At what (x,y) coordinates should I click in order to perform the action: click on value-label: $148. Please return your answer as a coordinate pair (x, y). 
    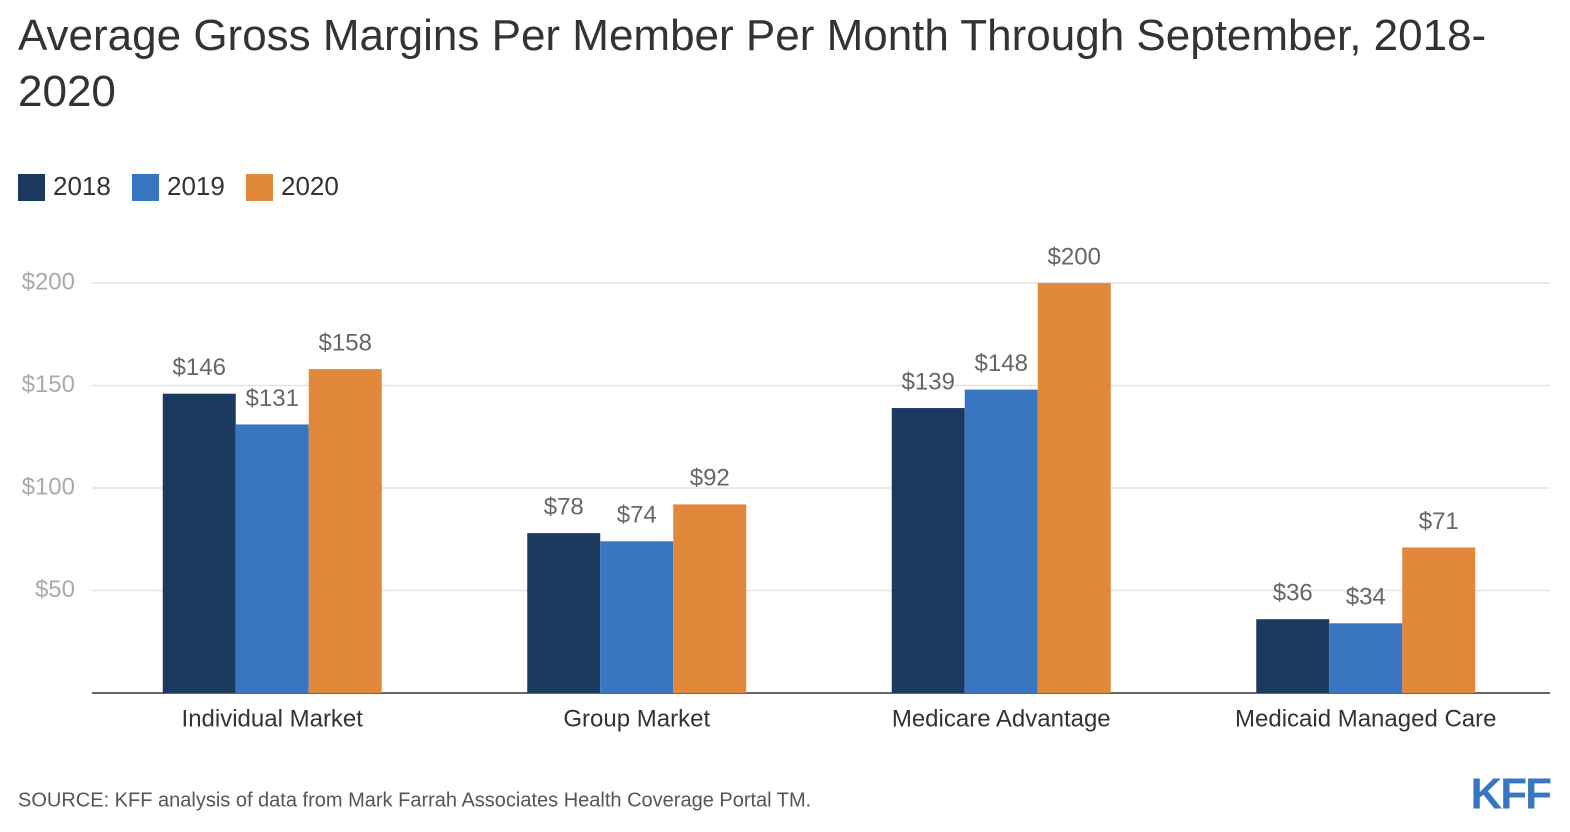
    Looking at the image, I should click on (1001, 363).